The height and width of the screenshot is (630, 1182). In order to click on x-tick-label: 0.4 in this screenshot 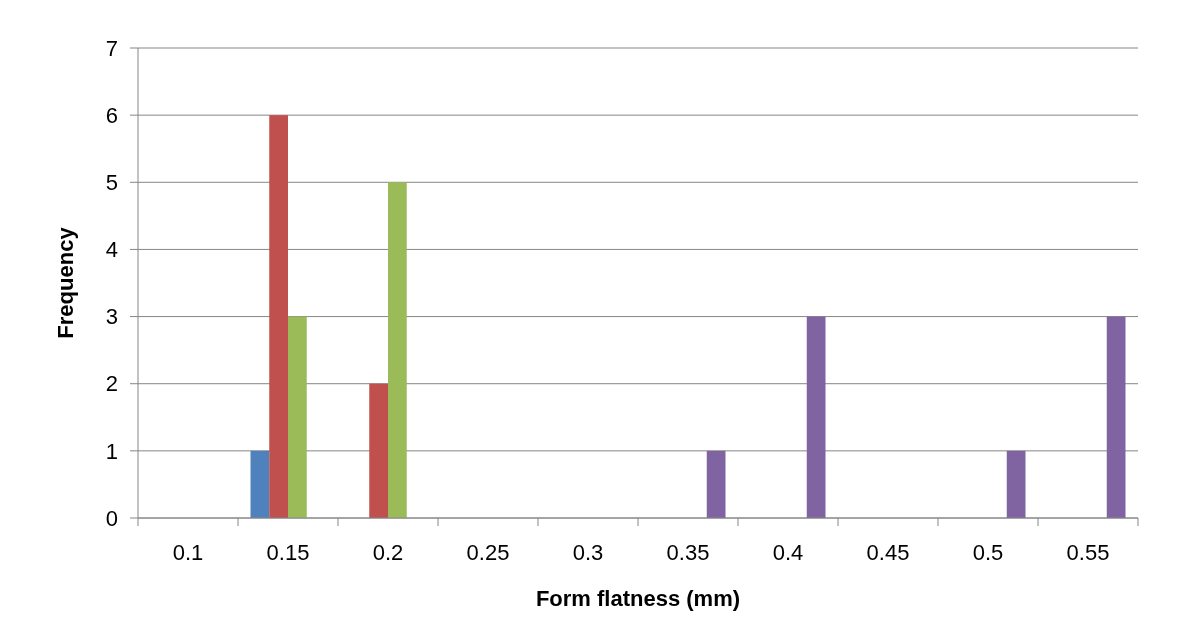, I will do `click(788, 552)`.